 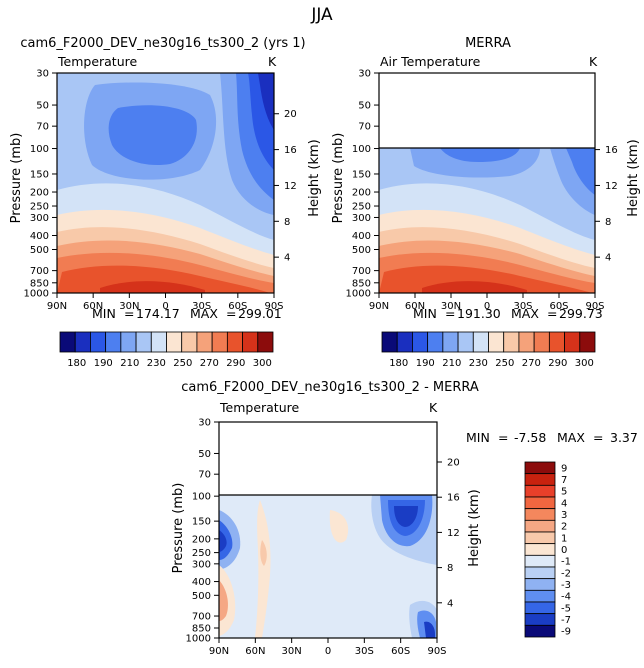 What do you see at coordinates (260, 313) in the screenshot?
I see `panel-model-max-value: 299.01` at bounding box center [260, 313].